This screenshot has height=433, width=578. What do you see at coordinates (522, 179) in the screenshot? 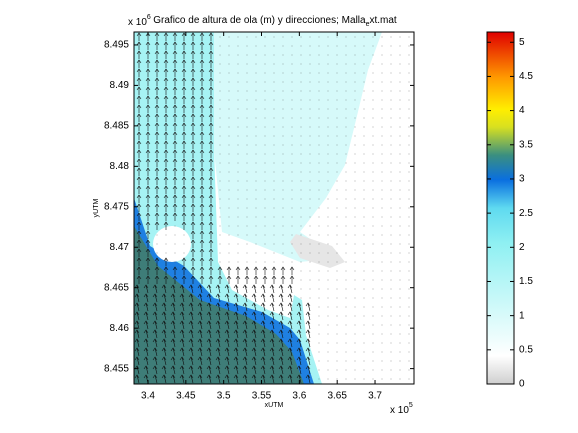
I see `colorbar-tick-label: 3` at bounding box center [522, 179].